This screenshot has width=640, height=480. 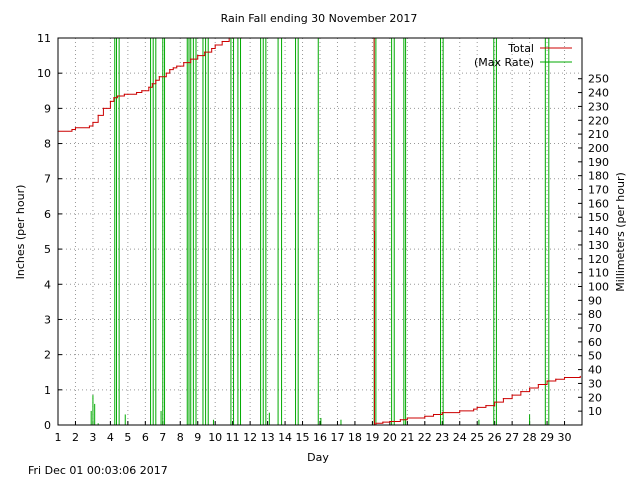 What do you see at coordinates (595, 411) in the screenshot?
I see `y2-tick-label: 10` at bounding box center [595, 411].